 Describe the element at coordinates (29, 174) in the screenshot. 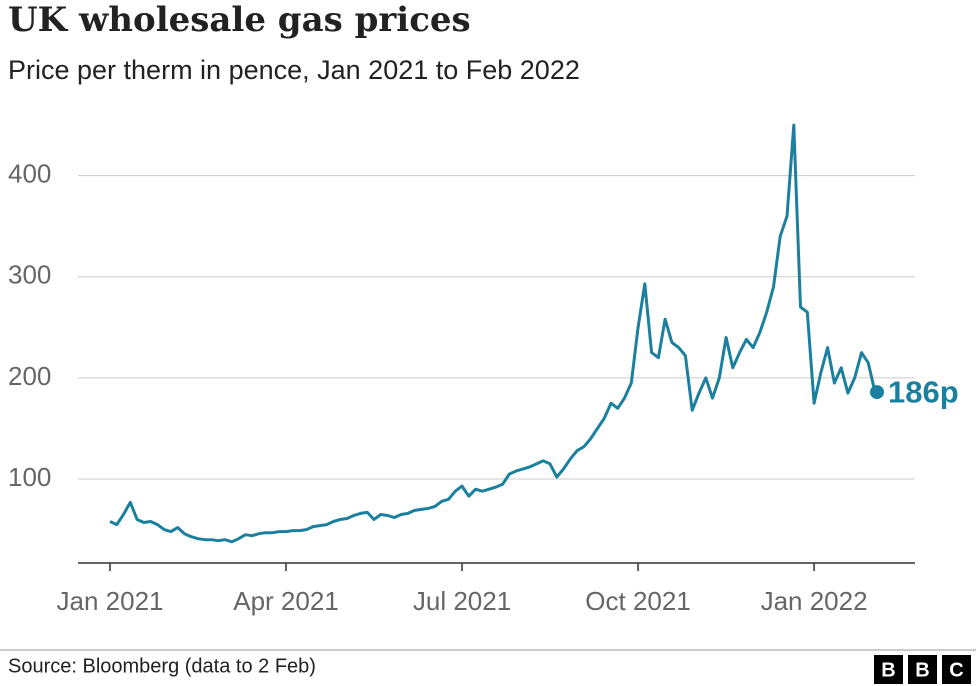

I see `y-tick-label: 400` at that location.